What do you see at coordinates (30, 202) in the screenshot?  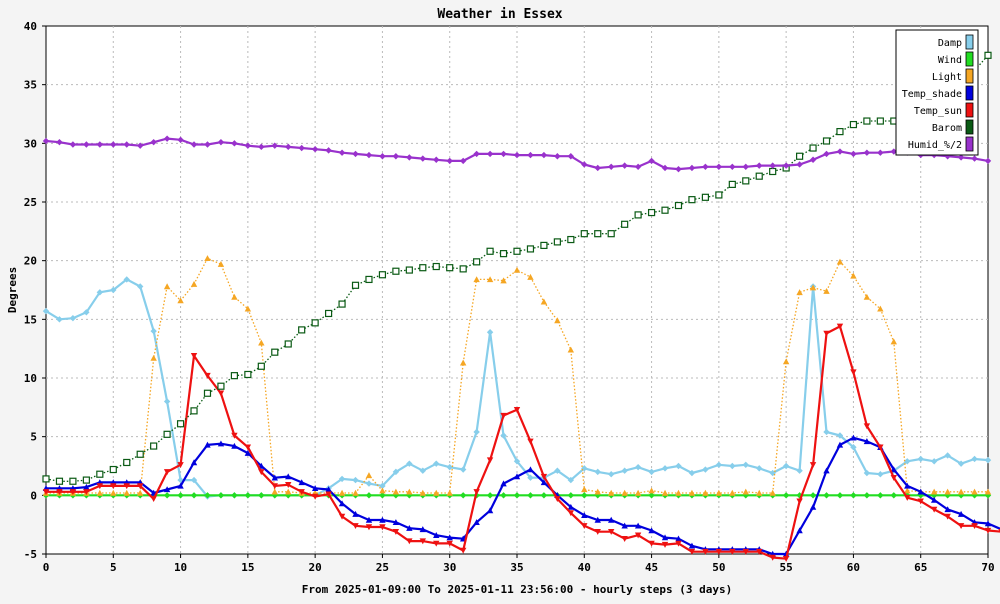 I see `y-tick-label: 25` at bounding box center [30, 202].